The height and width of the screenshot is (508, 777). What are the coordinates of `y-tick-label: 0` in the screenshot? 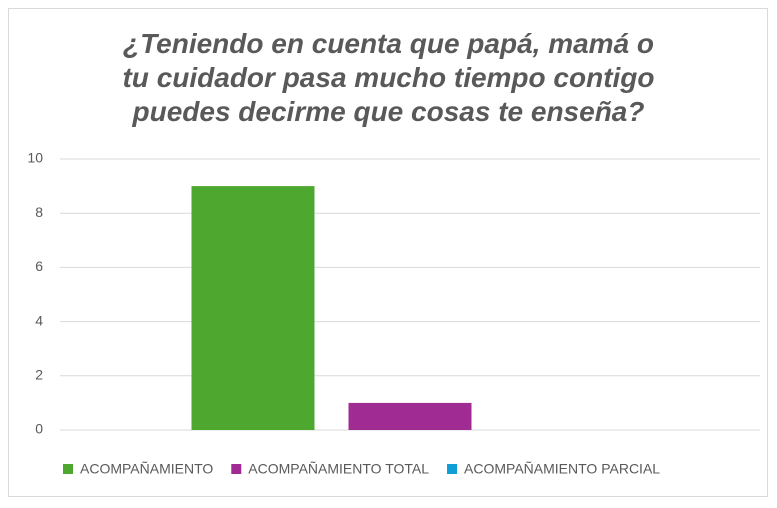 It's located at (39, 429).